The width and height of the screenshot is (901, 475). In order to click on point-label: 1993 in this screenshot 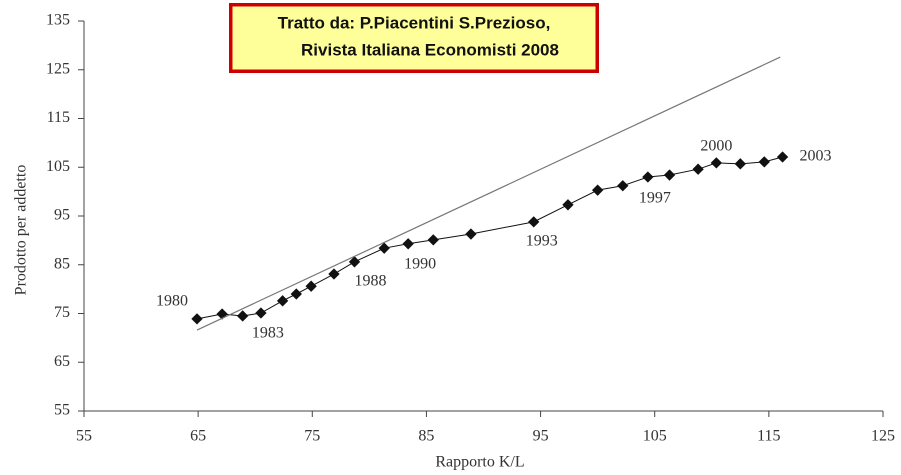, I will do `click(542, 241)`.